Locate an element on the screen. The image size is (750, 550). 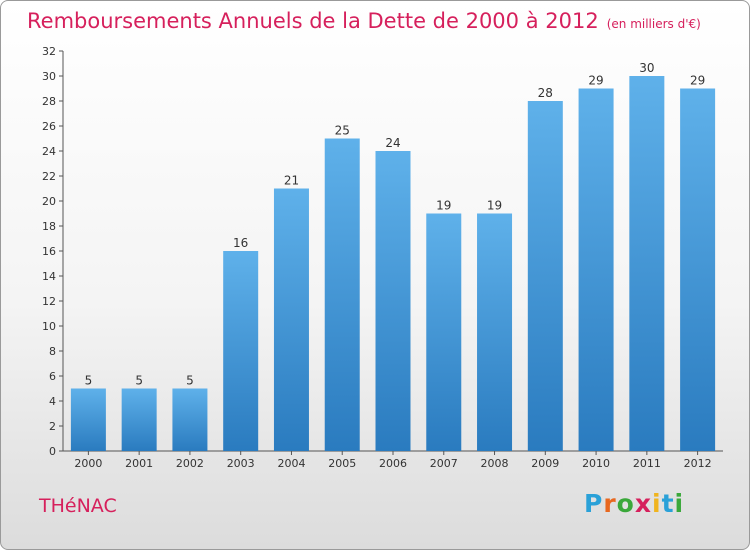
y-tick-label: 12 is located at coordinates (49, 301).